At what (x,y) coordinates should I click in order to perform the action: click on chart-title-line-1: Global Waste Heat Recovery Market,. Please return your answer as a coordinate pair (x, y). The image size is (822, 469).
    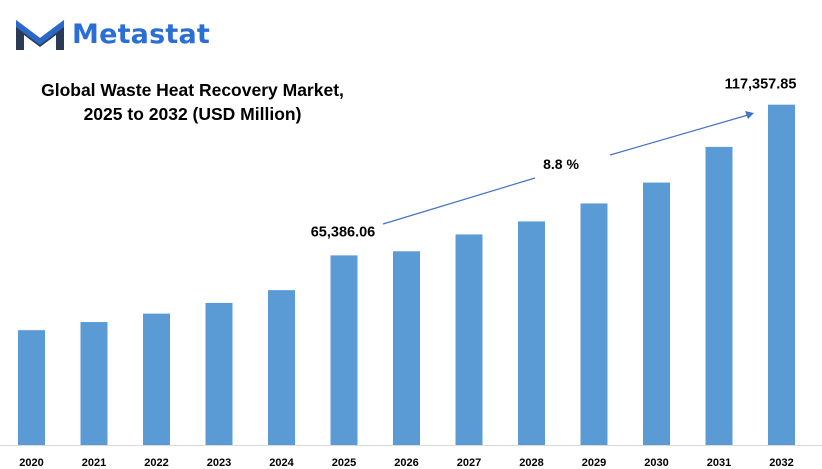
    Looking at the image, I should click on (192, 90).